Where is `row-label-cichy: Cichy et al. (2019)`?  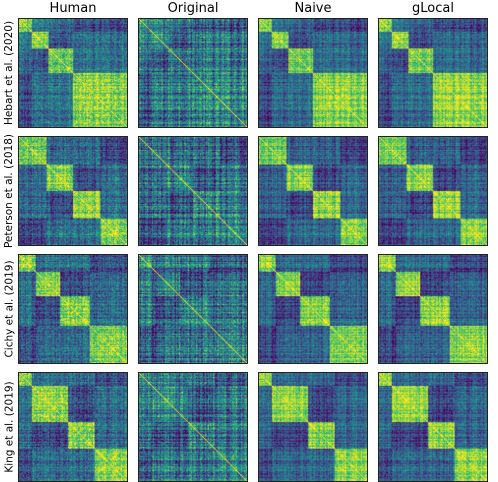
row-label-cichy: Cichy et al. (2019) is located at coordinates (9, 309).